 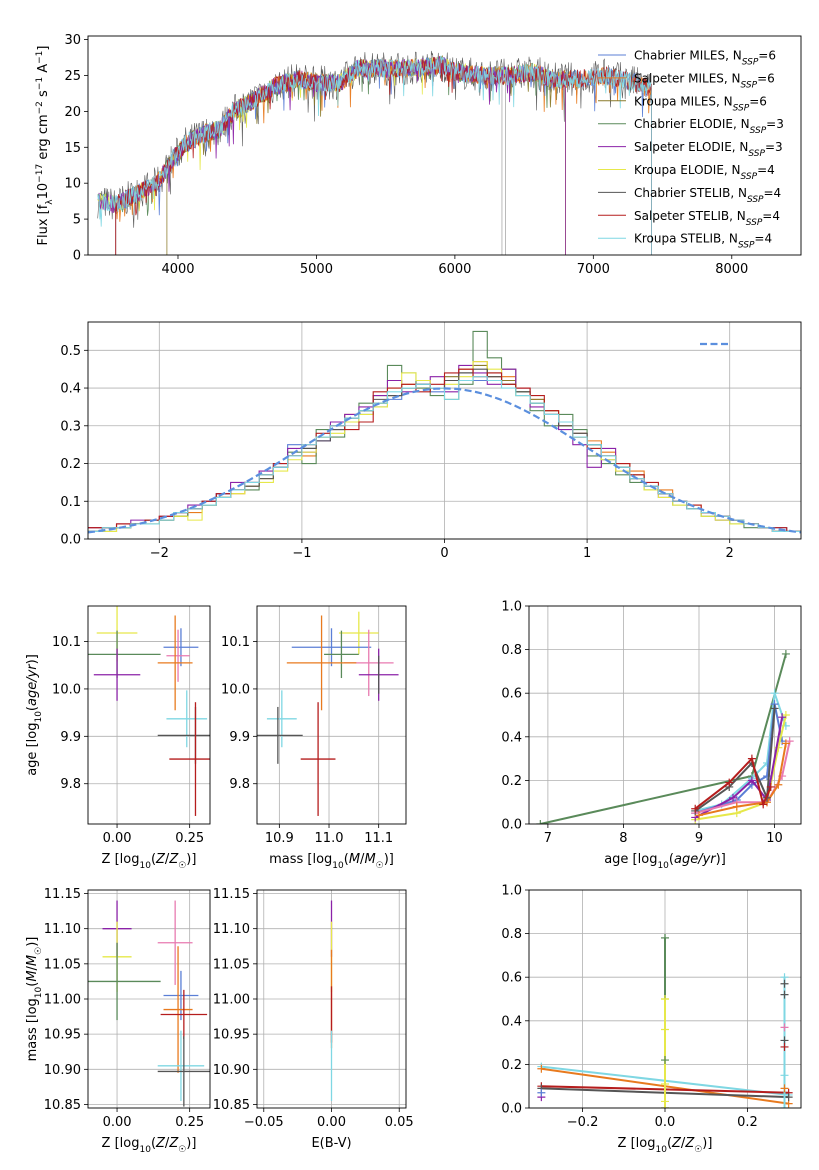 I want to click on label-part: =3, so click(x=774, y=147).